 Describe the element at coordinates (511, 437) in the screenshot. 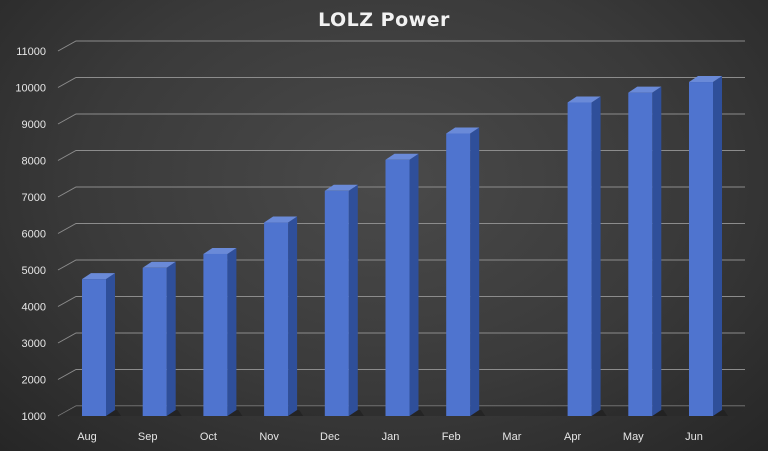

I see `x-tick-label: Mar` at that location.